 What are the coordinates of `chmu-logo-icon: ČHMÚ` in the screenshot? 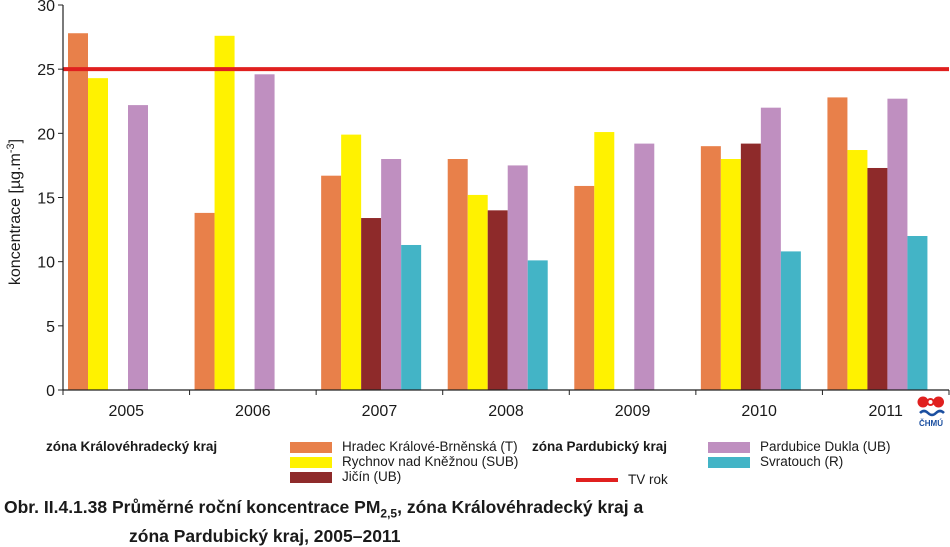 It's located at (931, 412).